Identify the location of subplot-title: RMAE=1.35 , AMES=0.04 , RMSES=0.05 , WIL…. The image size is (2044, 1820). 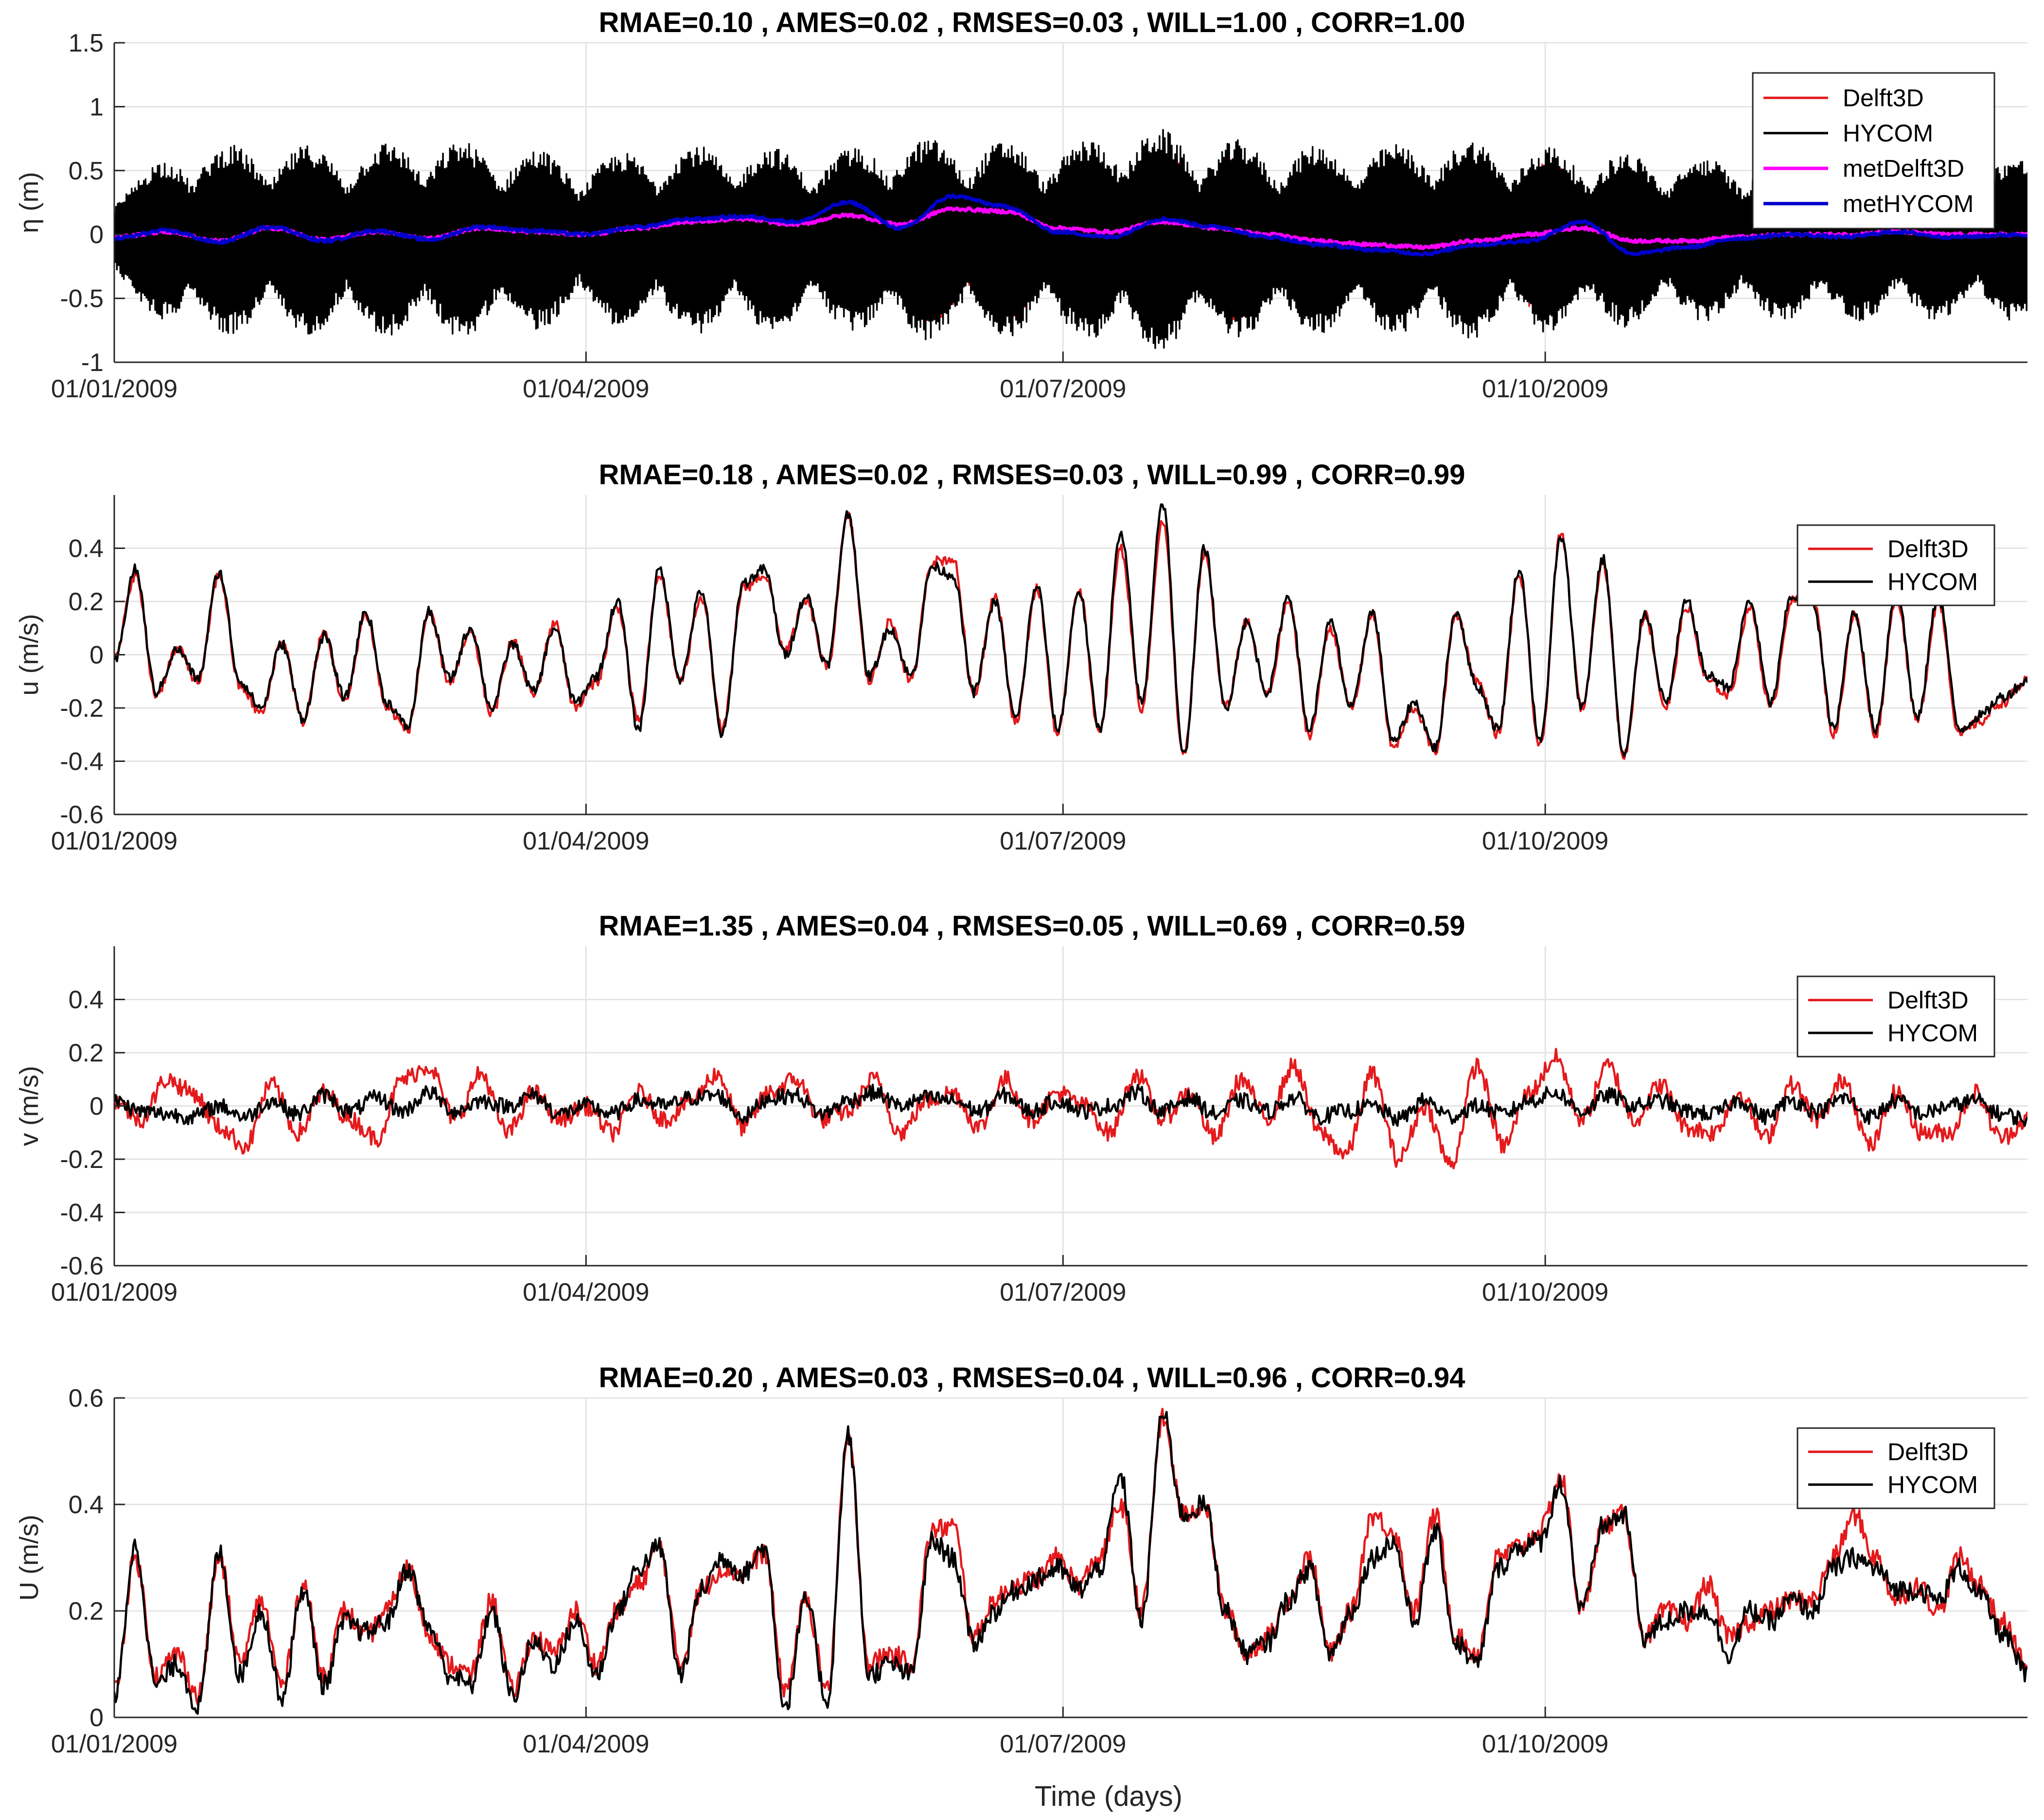
(1032, 926).